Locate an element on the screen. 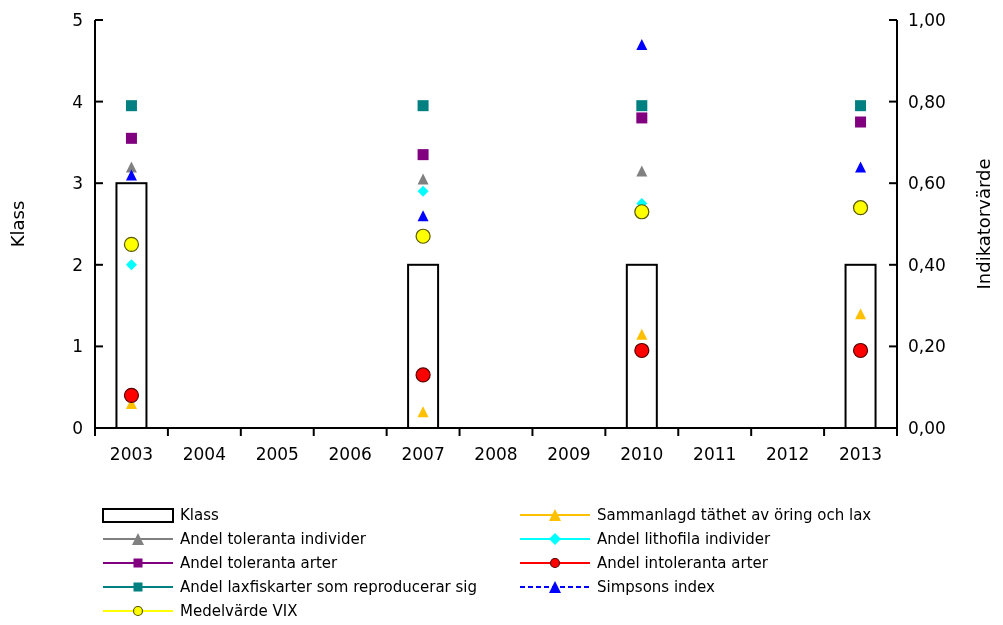 The height and width of the screenshot is (625, 1003). x-tick-label: 2006 is located at coordinates (350, 454).